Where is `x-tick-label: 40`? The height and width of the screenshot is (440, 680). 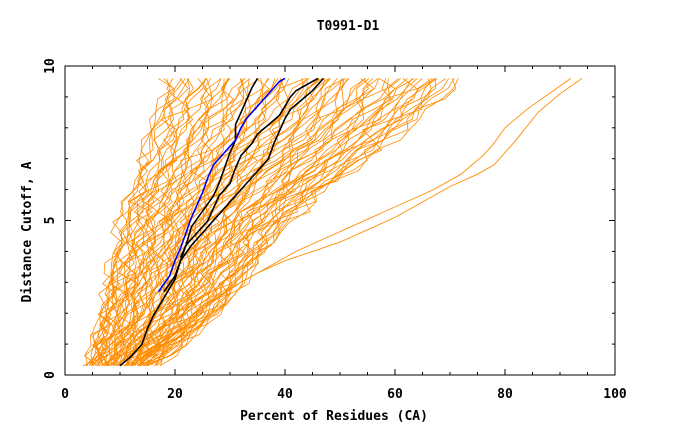
x-tick-label: 40 is located at coordinates (285, 394).